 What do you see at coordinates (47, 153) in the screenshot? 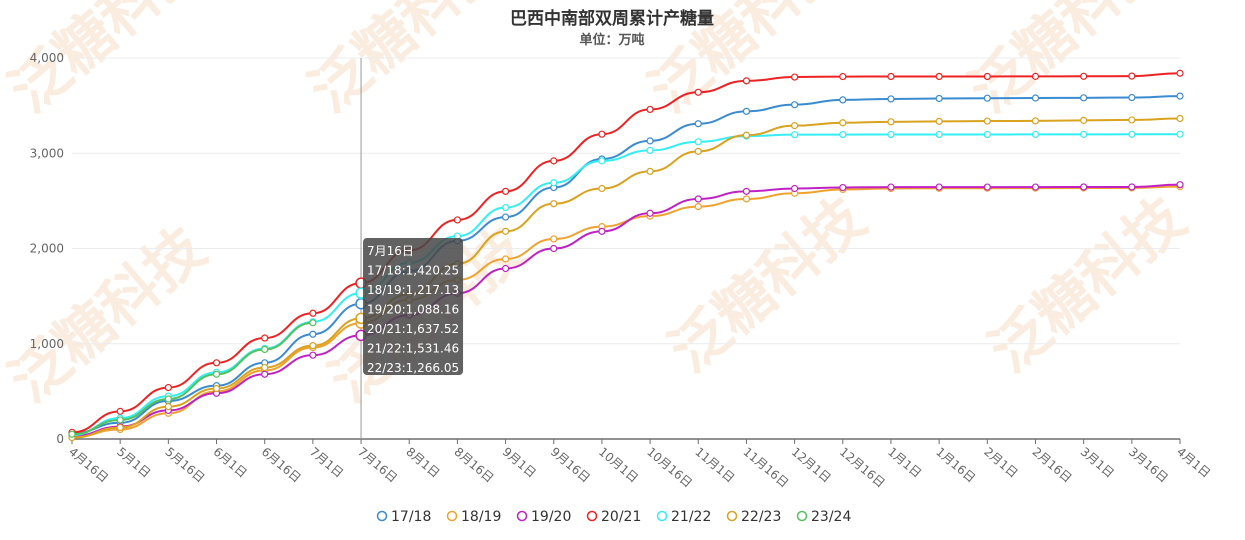
I see `y-tick-label: 3,000` at bounding box center [47, 153].